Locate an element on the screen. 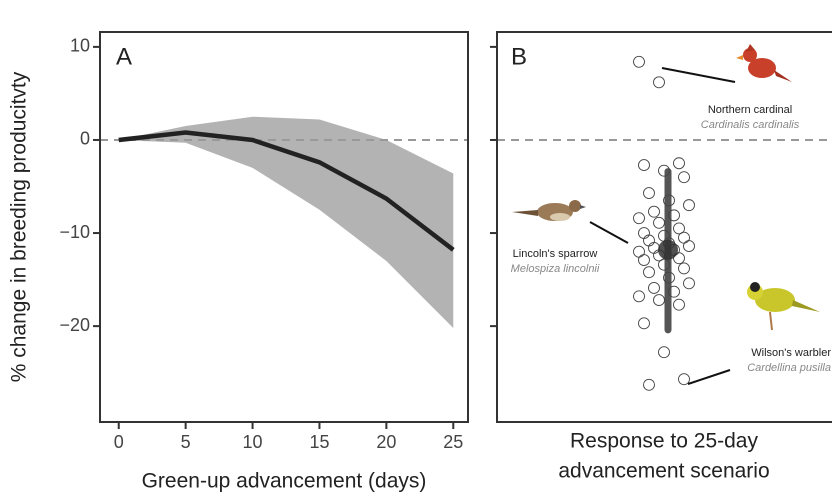 This screenshot has height=498, width=832. x-tick-label: 10 is located at coordinates (253, 442).